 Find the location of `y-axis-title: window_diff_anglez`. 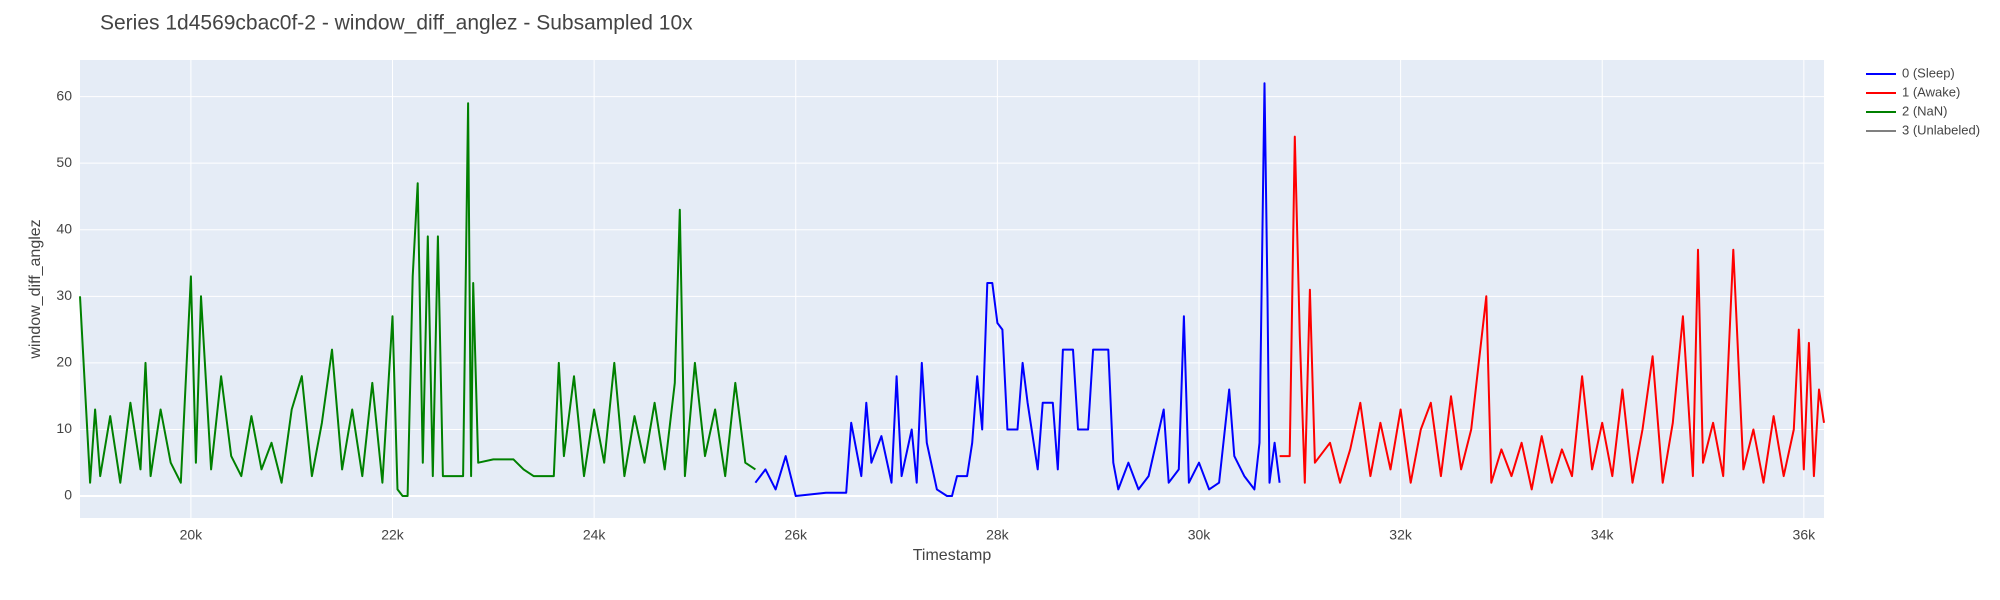

y-axis-title: window_diff_anglez is located at coordinates (35, 289).